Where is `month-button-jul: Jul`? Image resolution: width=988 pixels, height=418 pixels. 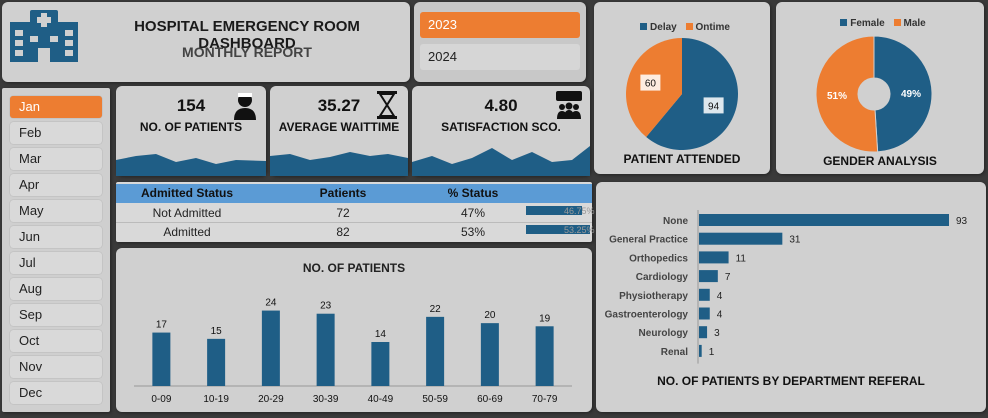 month-button-jul: Jul is located at coordinates (56, 263).